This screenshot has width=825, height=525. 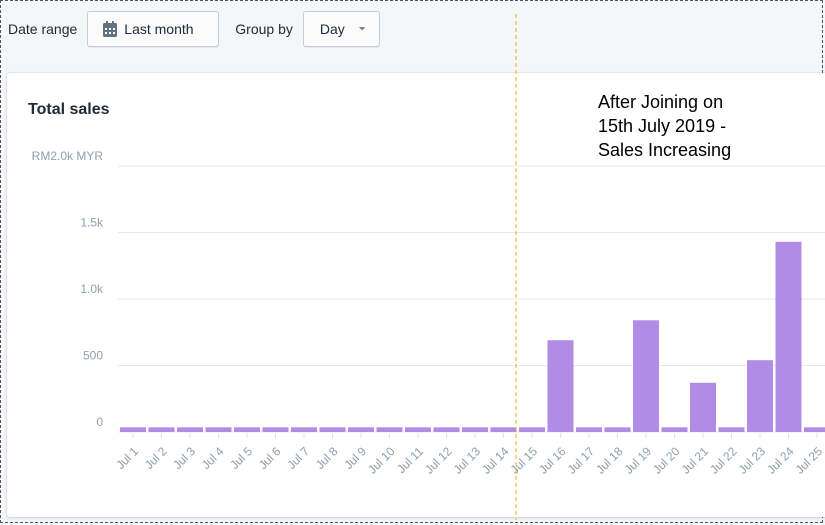 I want to click on x-tick-label: Jul 23, so click(x=752, y=460).